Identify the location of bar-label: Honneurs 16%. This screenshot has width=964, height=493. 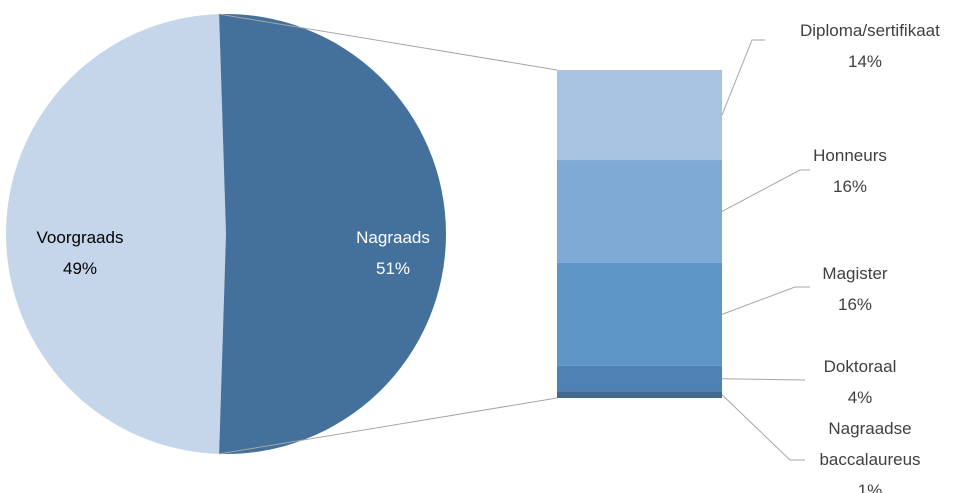
(850, 171).